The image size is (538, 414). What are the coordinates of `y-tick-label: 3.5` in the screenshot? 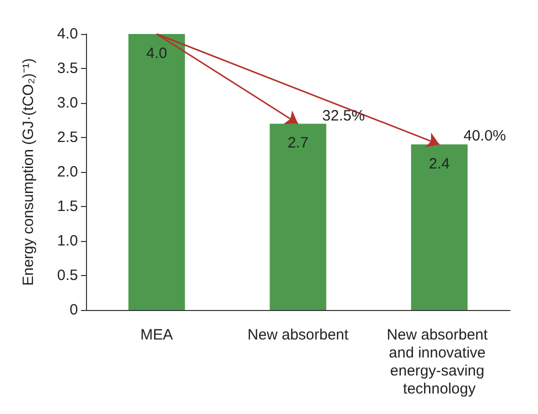 It's located at (67, 68).